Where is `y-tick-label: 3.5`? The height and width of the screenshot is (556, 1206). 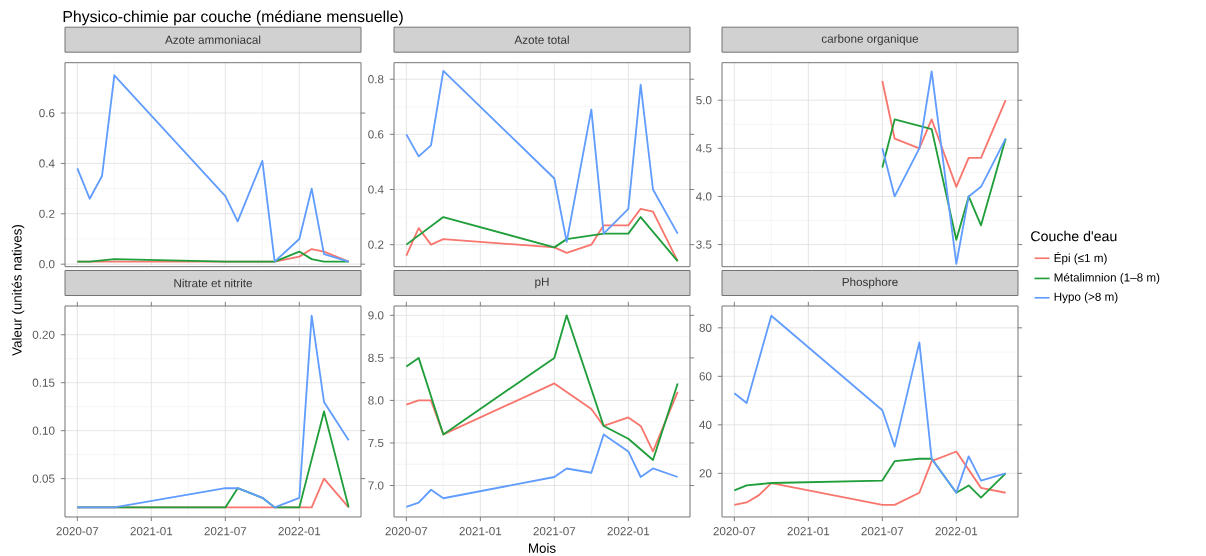
y-tick-label: 3.5 is located at coordinates (704, 244).